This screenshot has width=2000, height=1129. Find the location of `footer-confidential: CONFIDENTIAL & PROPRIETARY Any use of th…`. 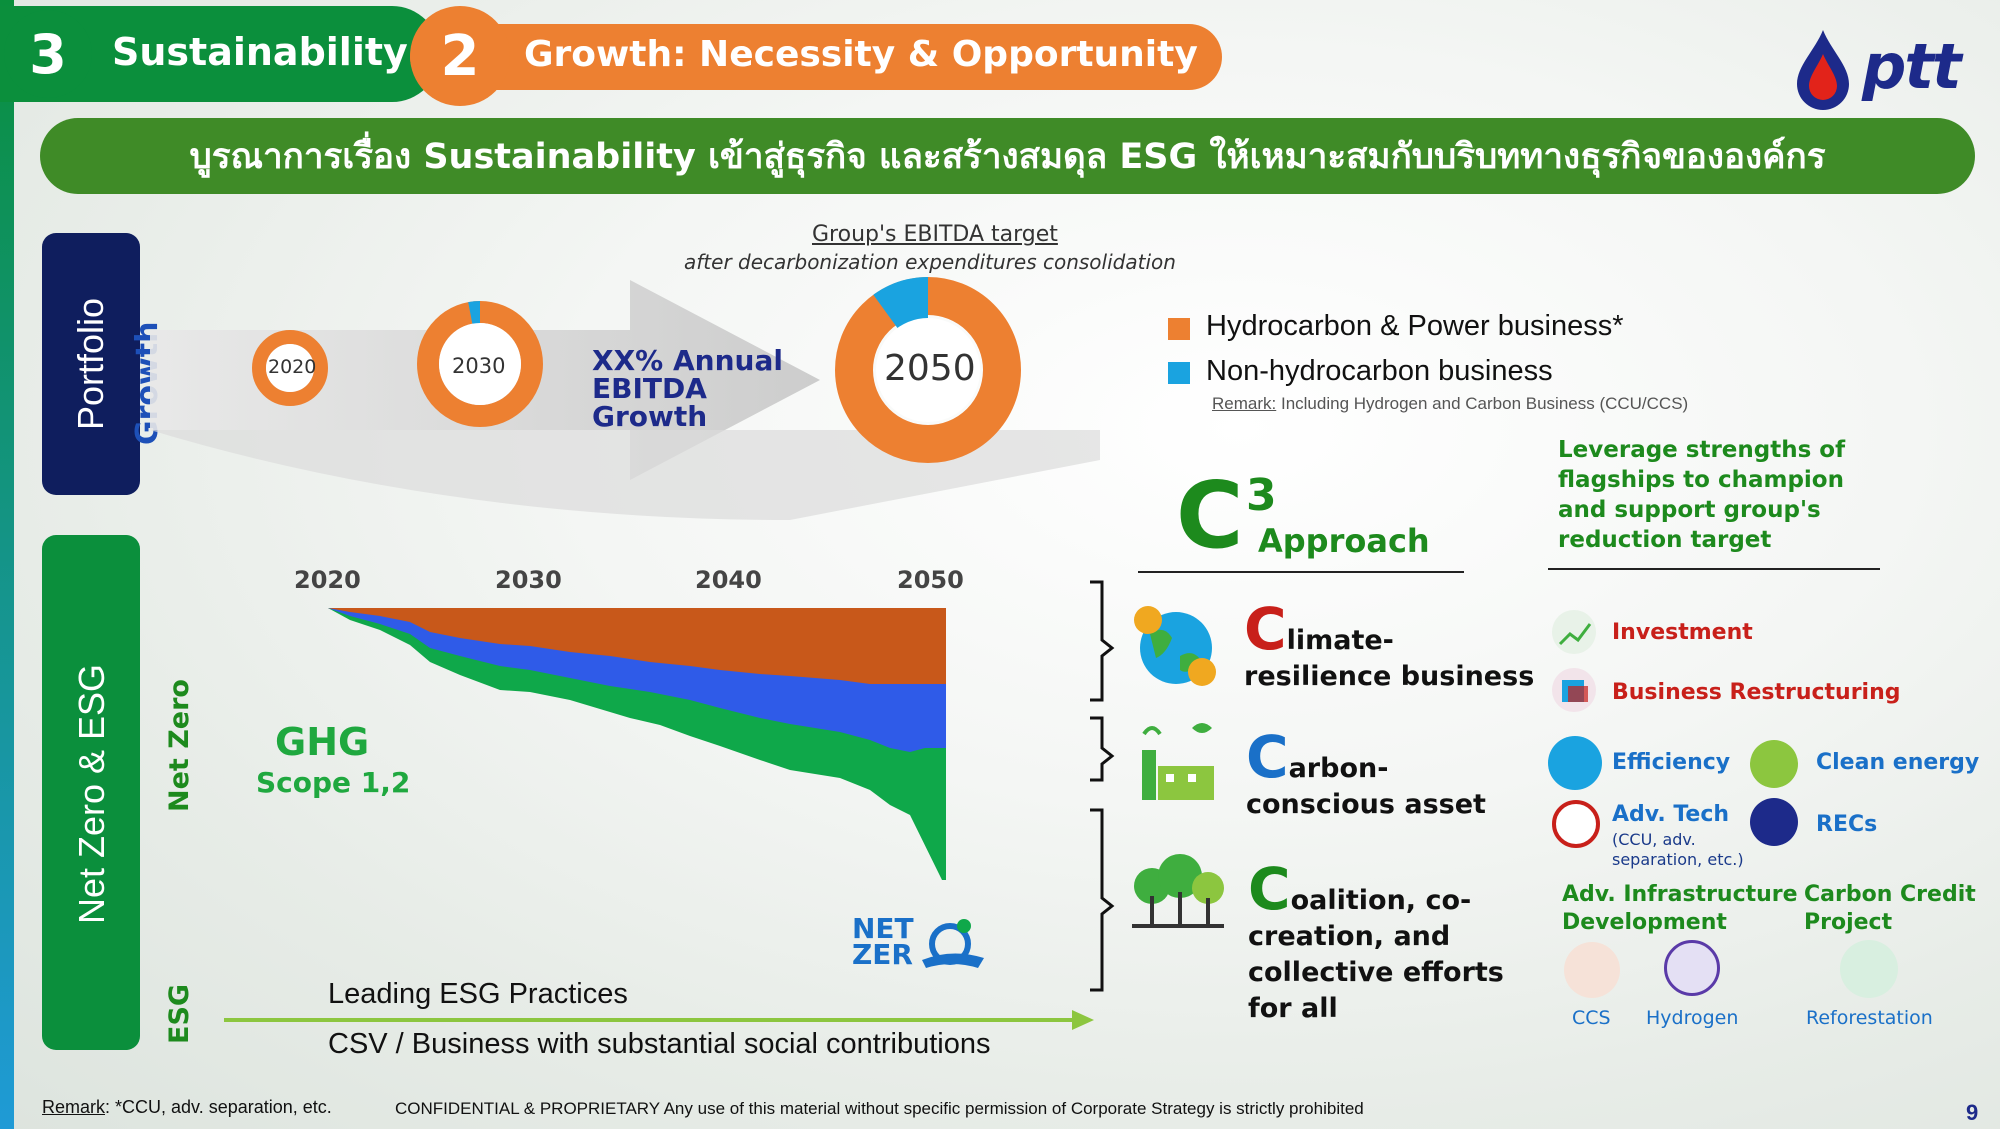

footer-confidential: CONFIDENTIAL & PROPRIETARY Any use of th… is located at coordinates (879, 1108).